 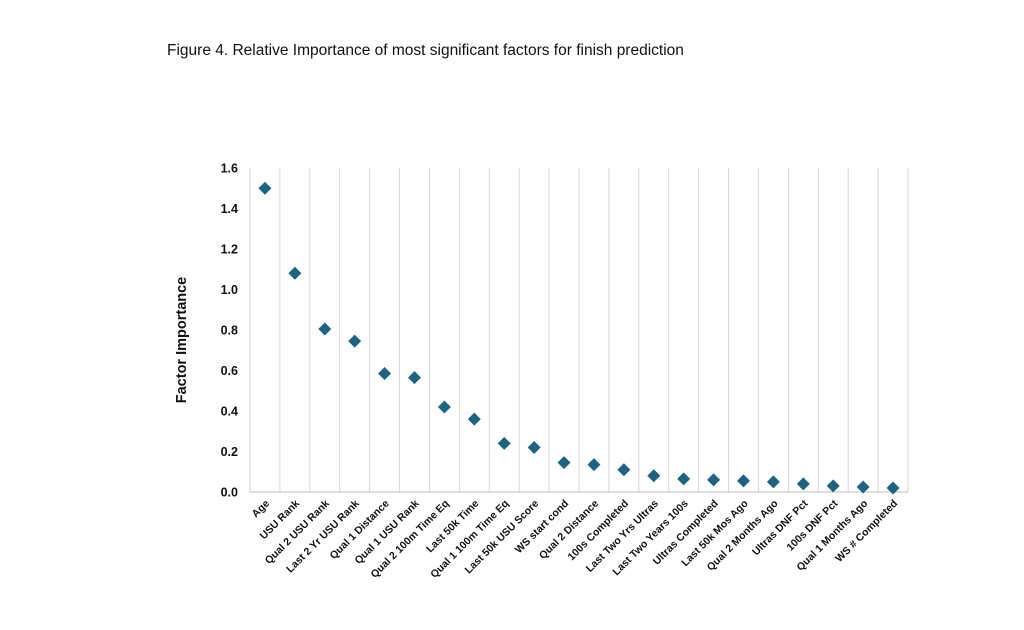 What do you see at coordinates (229, 452) in the screenshot?
I see `y-tick-label: 0.2` at bounding box center [229, 452].